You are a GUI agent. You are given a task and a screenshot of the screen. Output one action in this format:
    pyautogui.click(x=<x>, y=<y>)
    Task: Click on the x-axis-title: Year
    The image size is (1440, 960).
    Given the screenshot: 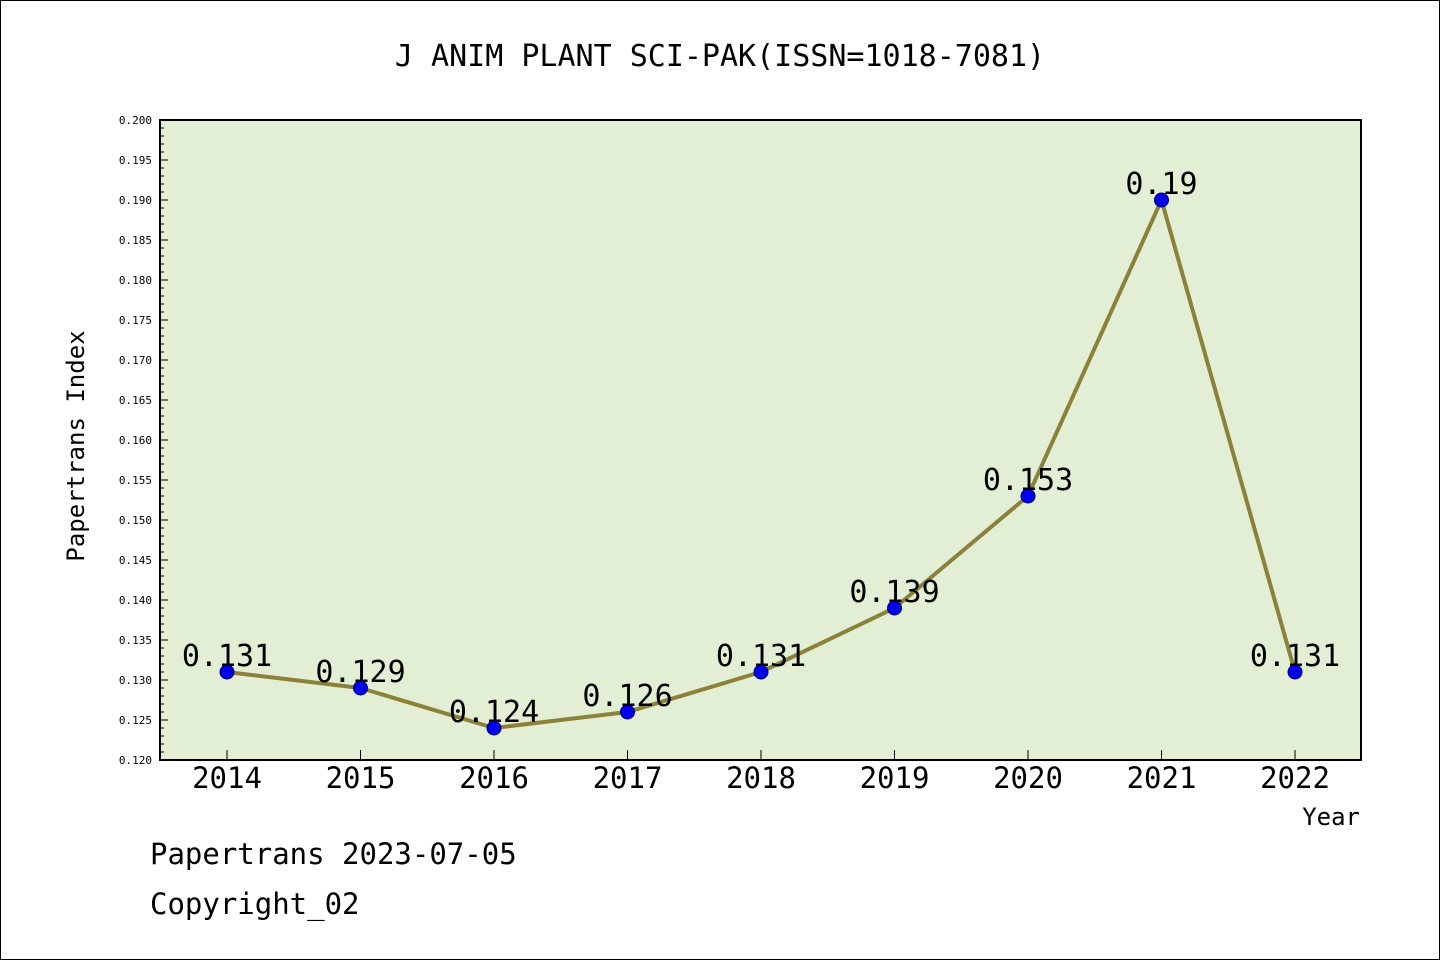 What is the action you would take?
    pyautogui.click(x=1331, y=817)
    